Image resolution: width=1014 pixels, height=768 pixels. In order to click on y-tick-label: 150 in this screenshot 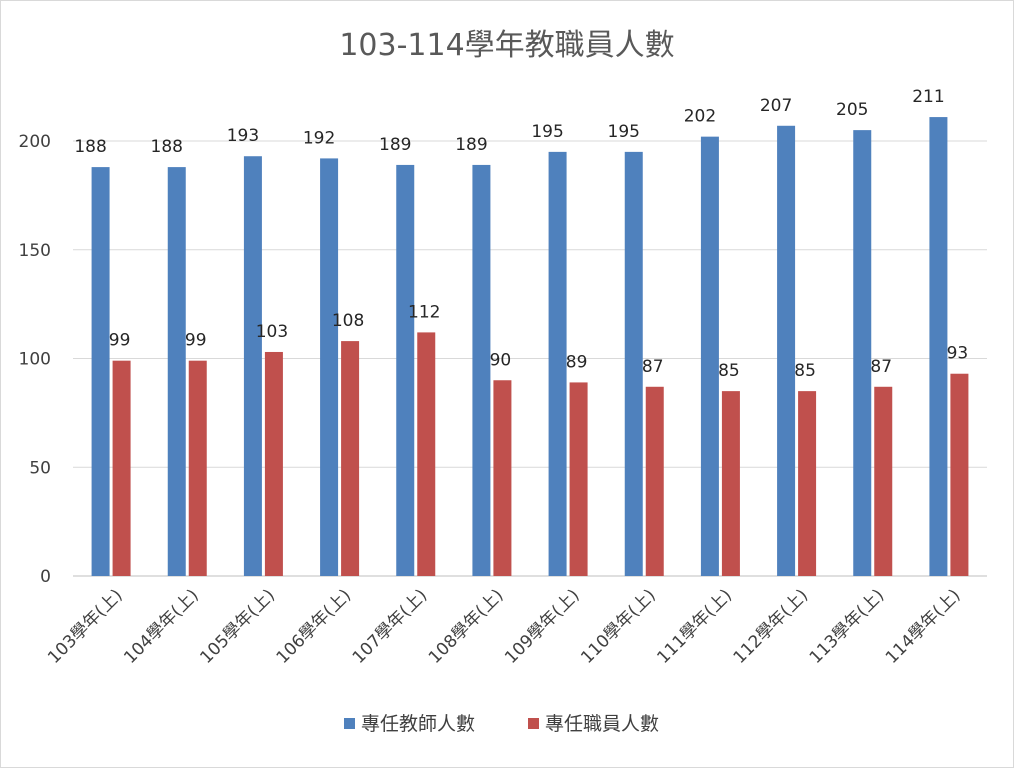, I will do `click(35, 251)`.